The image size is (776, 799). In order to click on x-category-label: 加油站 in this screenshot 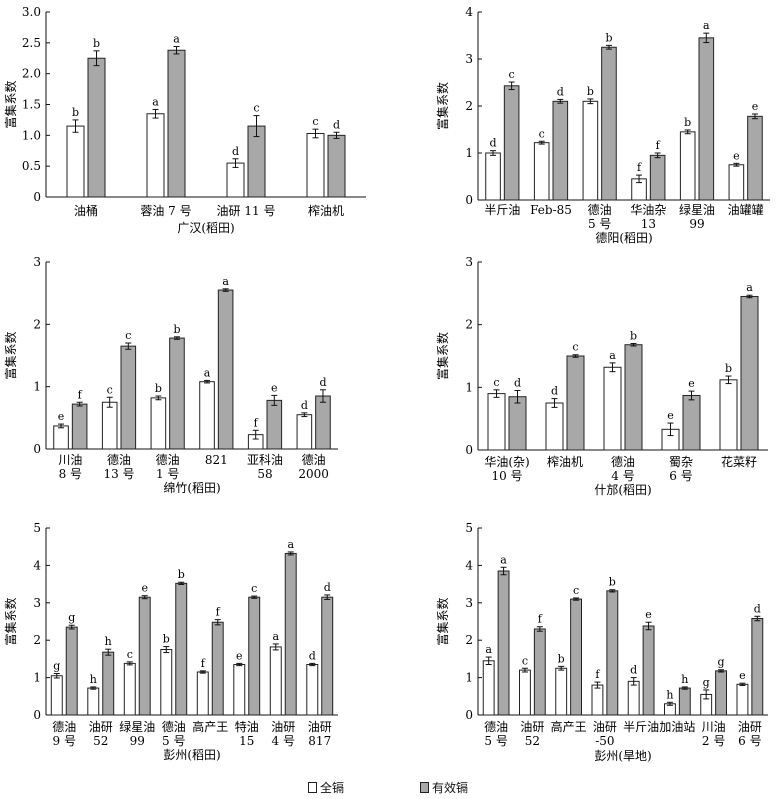, I will do `click(677, 727)`.